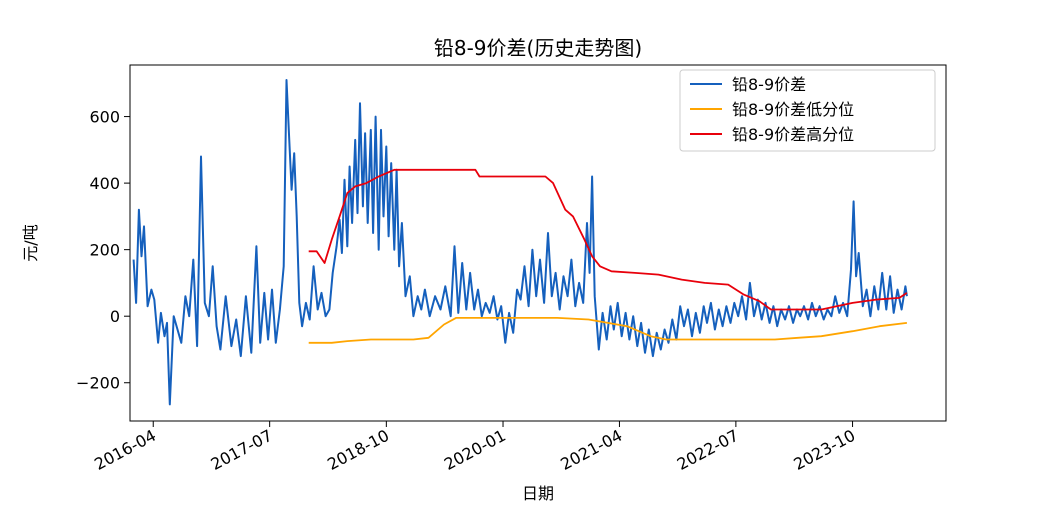 This screenshot has height=525, width=1050. Describe the element at coordinates (104, 117) in the screenshot. I see `y-tick-label: 600` at that location.